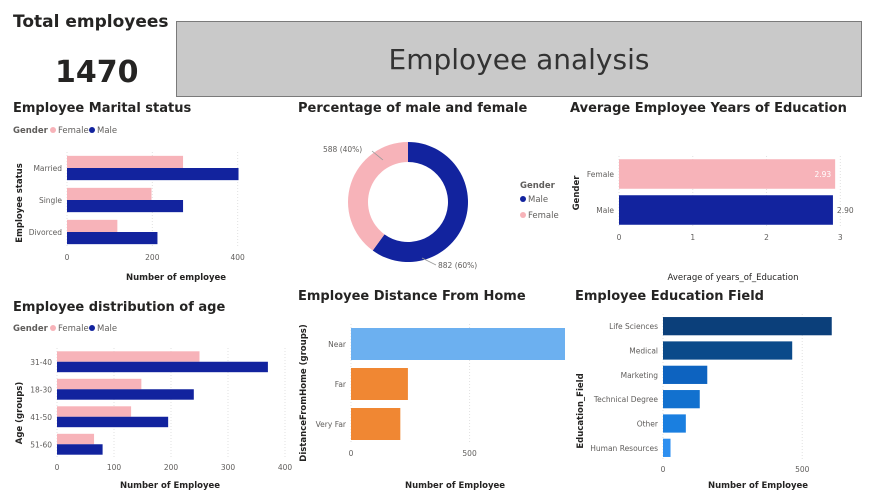 The height and width of the screenshot is (503, 874). Describe the element at coordinates (351, 453) in the screenshot. I see `distance-xtick-label: 0` at that location.